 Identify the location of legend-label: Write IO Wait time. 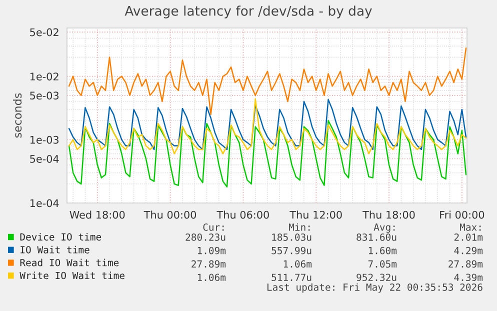
(72, 276).